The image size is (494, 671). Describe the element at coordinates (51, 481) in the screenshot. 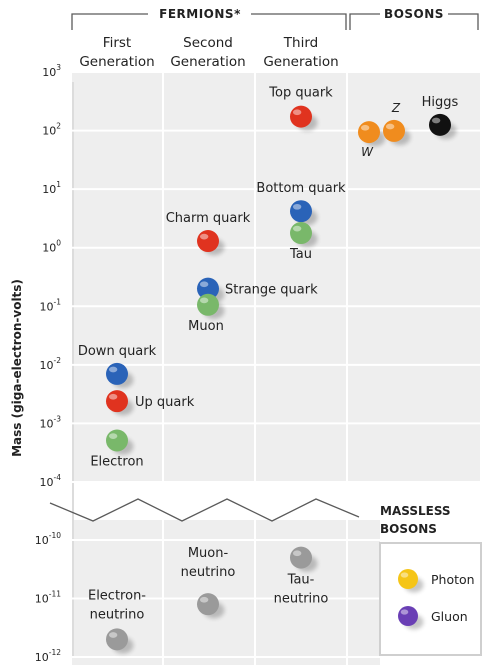

I see `y-tick-label: 10⁻⁴` at that location.